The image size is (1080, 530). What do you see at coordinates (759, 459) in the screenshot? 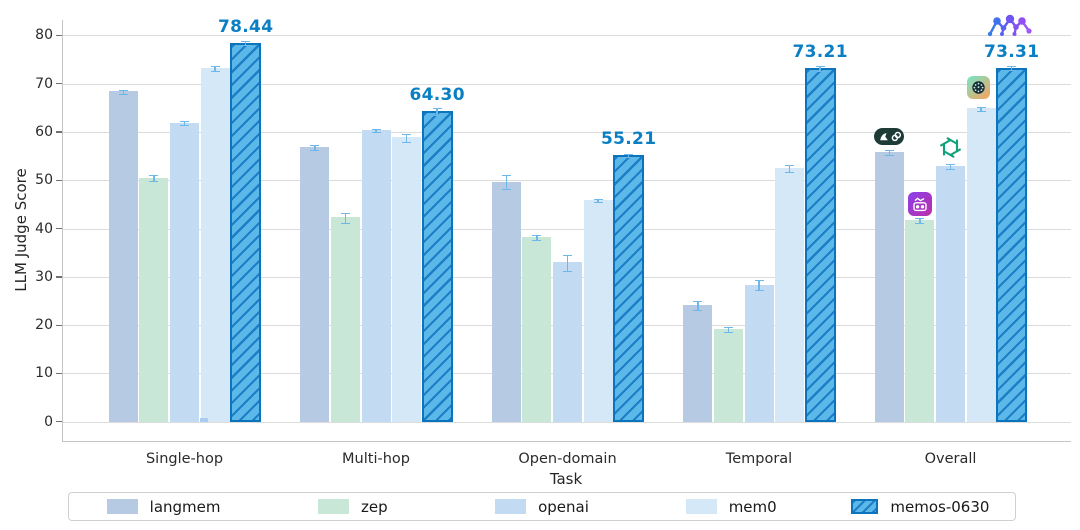
I see `x-tick-label: Temporal` at bounding box center [759, 459].